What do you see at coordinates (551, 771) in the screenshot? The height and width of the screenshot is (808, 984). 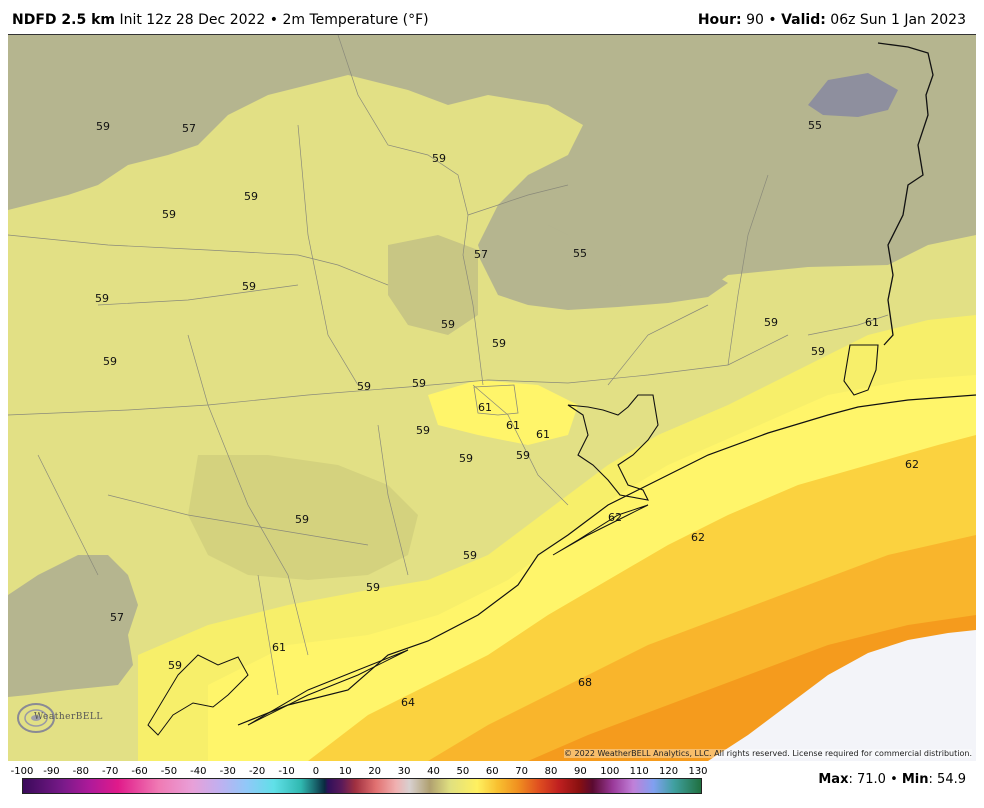 I see `legend-tick: 80` at bounding box center [551, 771].